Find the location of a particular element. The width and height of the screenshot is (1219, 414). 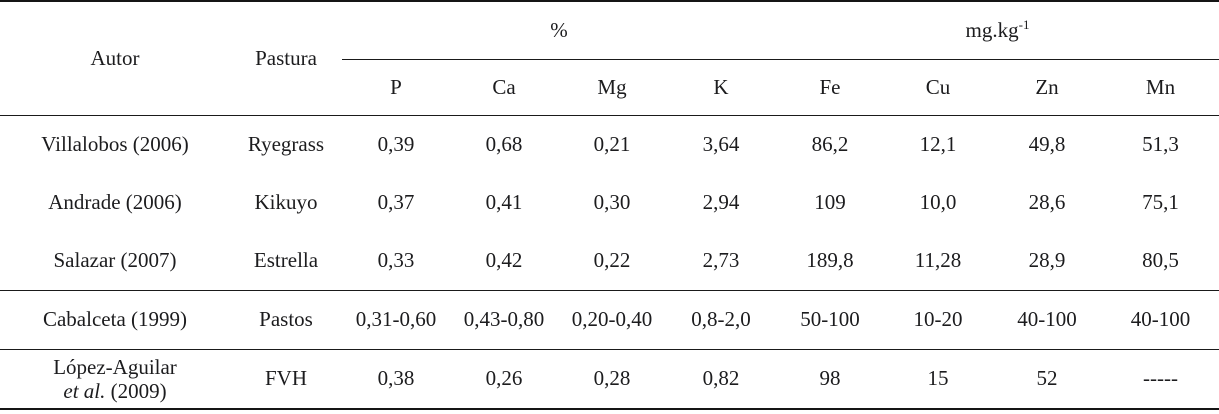

value-cell-fe: 50-100 is located at coordinates (830, 320).